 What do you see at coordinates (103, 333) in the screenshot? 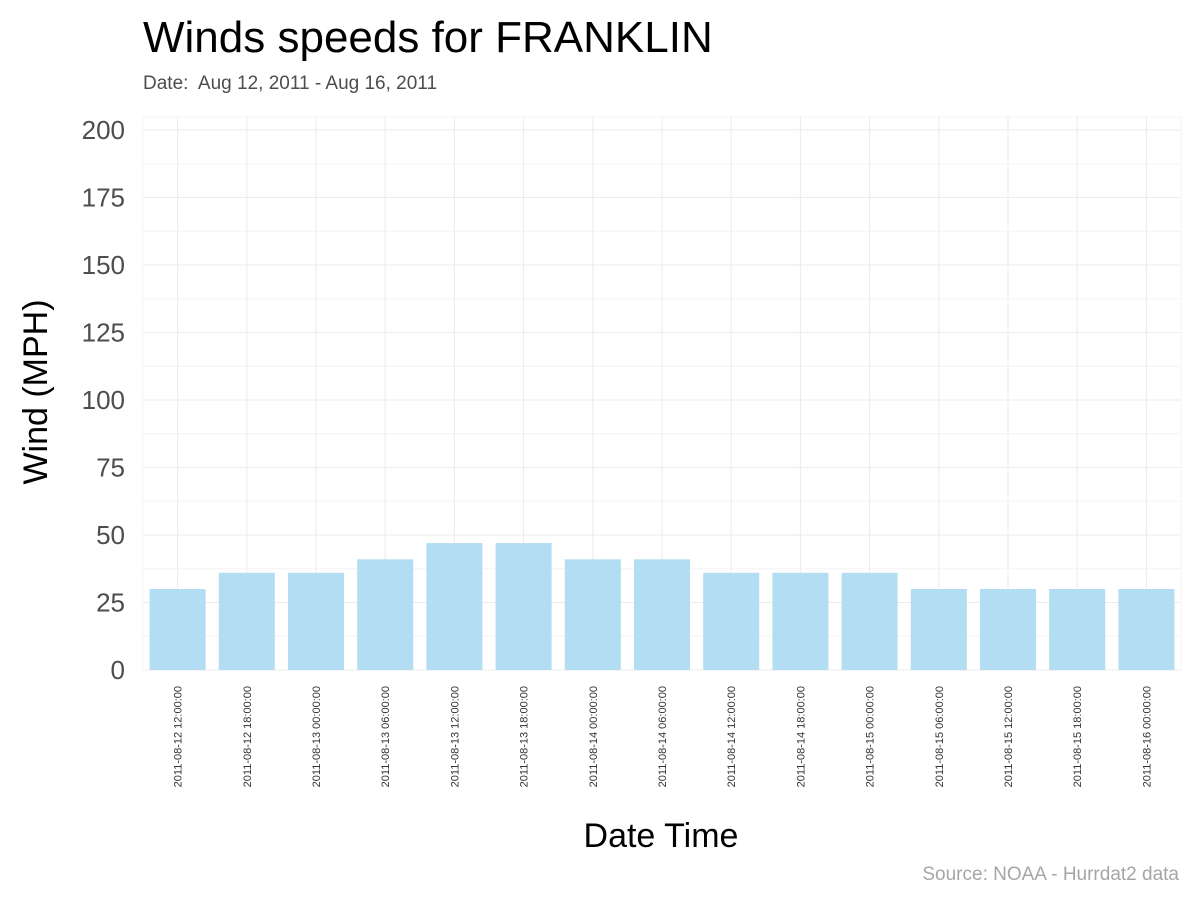
I see `y-tick-label: 125` at bounding box center [103, 333].